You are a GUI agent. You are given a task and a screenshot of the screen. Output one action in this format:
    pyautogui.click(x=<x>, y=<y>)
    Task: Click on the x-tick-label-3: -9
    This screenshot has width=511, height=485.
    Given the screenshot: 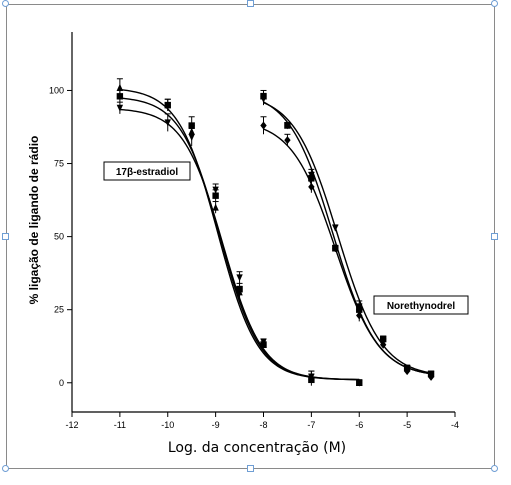 What is the action you would take?
    pyautogui.click(x=216, y=425)
    